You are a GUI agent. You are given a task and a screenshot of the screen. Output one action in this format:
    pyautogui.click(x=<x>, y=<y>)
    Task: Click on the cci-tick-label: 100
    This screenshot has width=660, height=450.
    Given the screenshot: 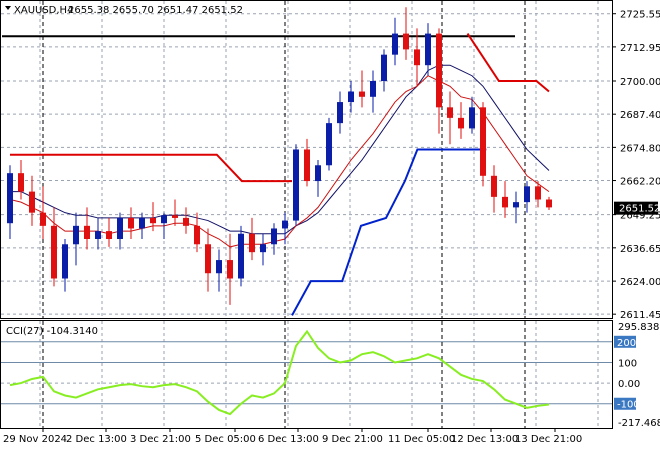 What is the action you would take?
    pyautogui.click(x=627, y=363)
    